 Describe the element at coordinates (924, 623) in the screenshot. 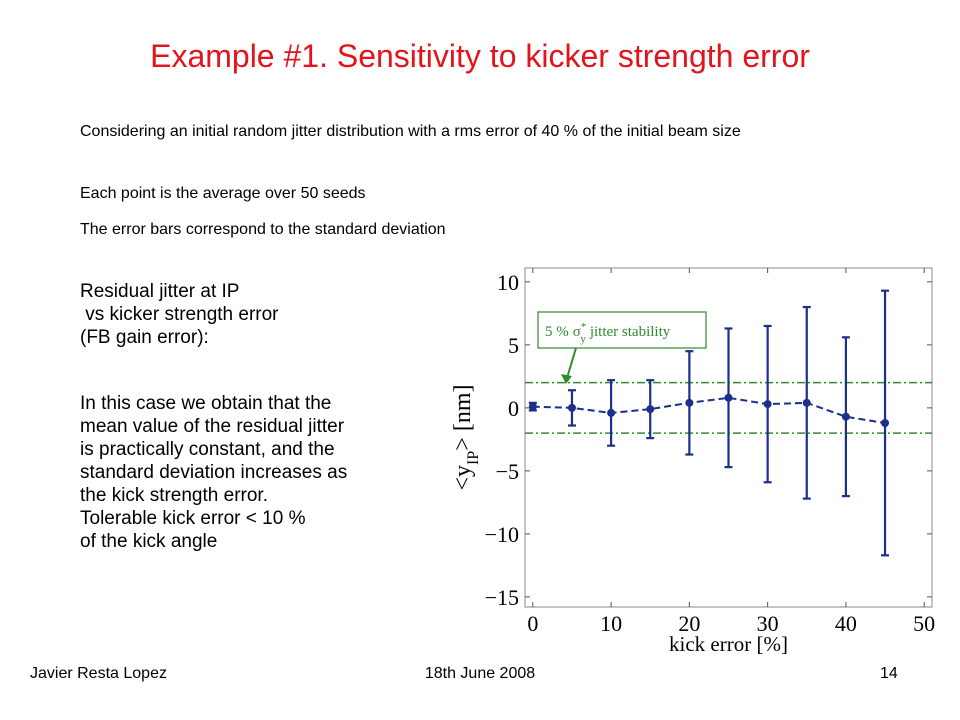

I see `x-tick-label: 50` at that location.